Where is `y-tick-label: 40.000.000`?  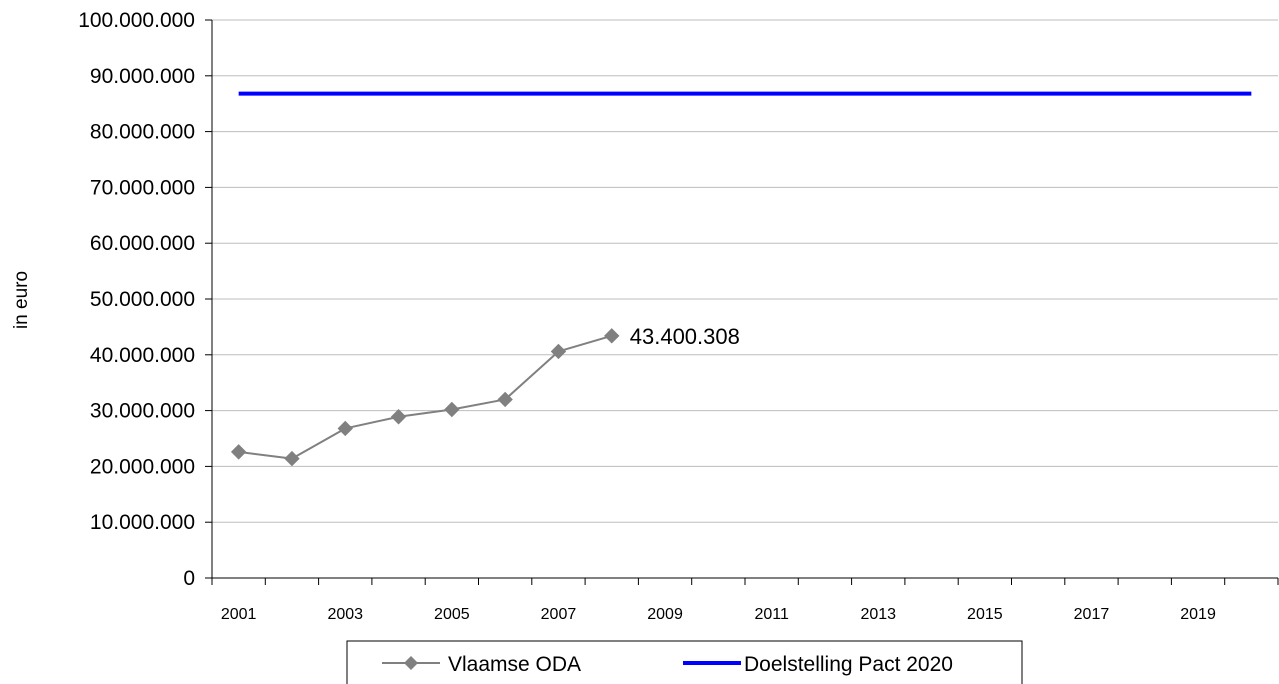
y-tick-label: 40.000.000 is located at coordinates (142, 355).